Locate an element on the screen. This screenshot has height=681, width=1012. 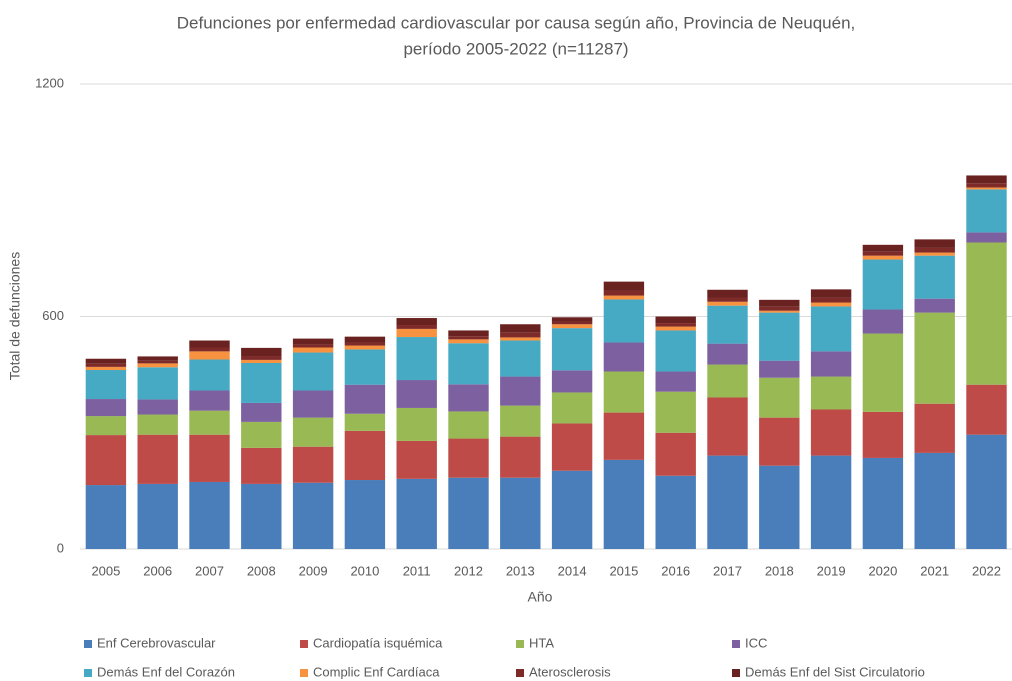
x-tick-label: 2008 is located at coordinates (261, 570).